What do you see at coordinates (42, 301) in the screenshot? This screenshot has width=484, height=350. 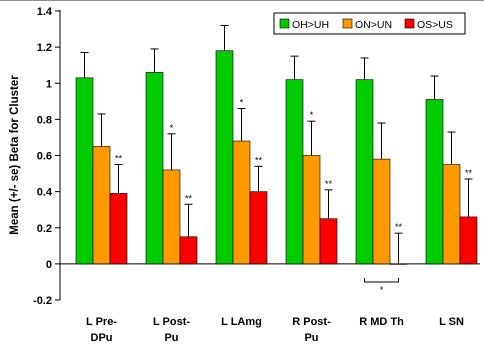 I see `y-tick-label: -0.2` at bounding box center [42, 301].